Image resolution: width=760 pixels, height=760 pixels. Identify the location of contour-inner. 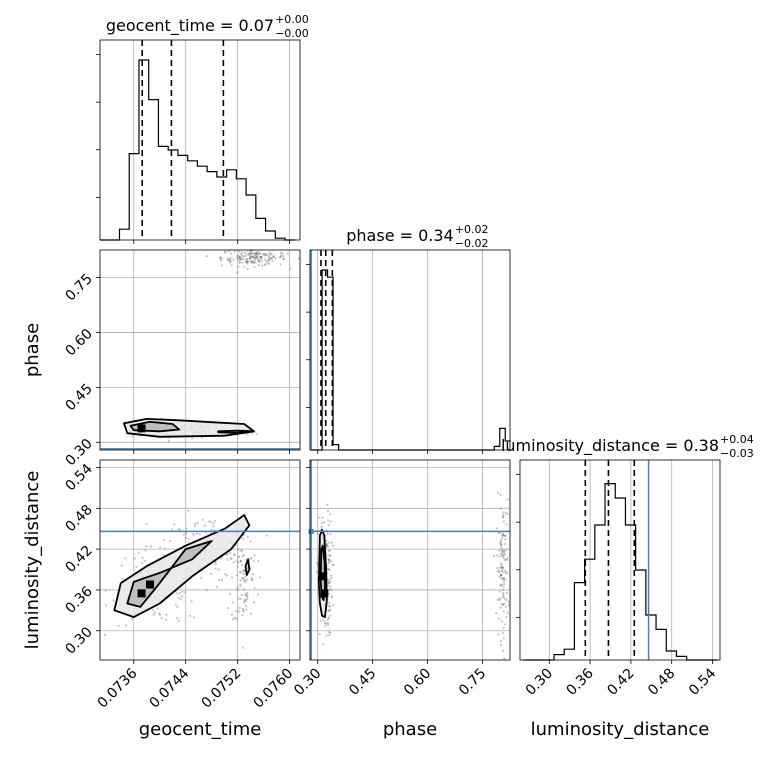
(169, 574).